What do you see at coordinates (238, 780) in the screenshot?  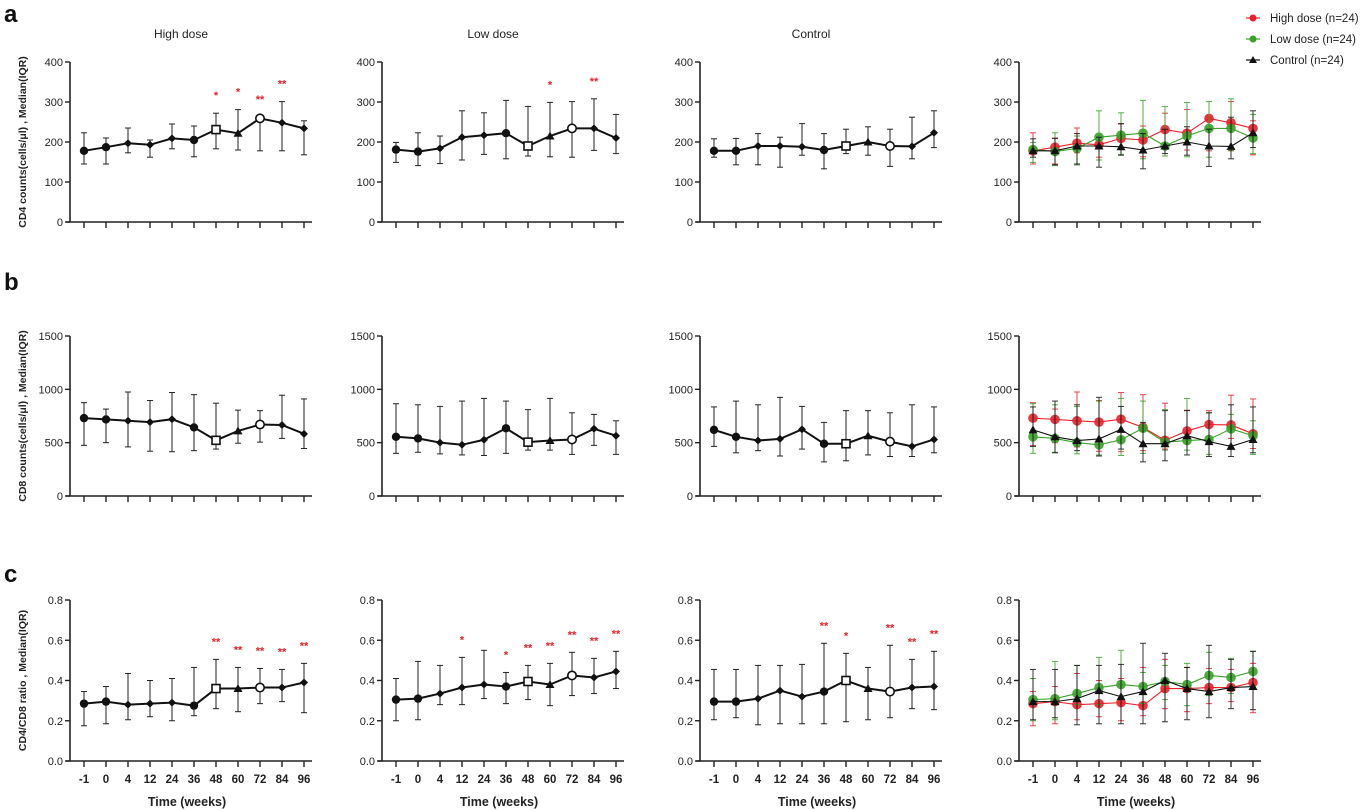 I see `x-tick-label: 60` at bounding box center [238, 780].